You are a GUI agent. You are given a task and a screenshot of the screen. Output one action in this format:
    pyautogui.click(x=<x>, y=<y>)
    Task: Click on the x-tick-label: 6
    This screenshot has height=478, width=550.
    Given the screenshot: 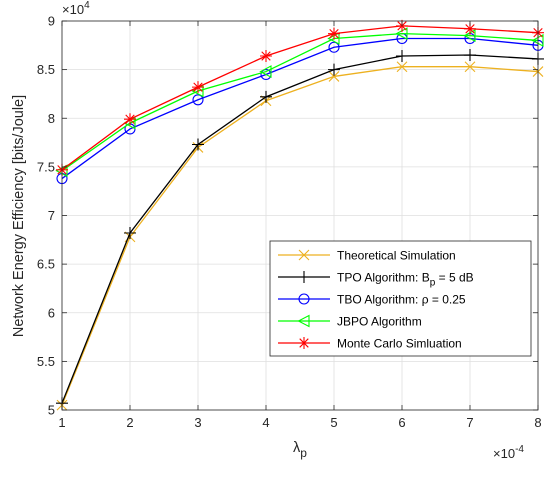 What is the action you would take?
    pyautogui.click(x=401, y=422)
    